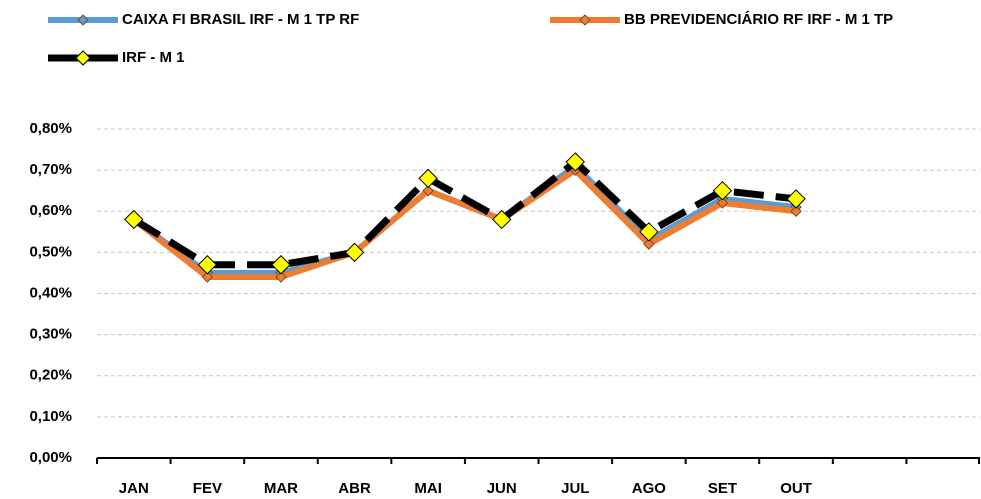  What do you see at coordinates (50, 292) in the screenshot?
I see `y-tick-label: 0,40%` at bounding box center [50, 292].